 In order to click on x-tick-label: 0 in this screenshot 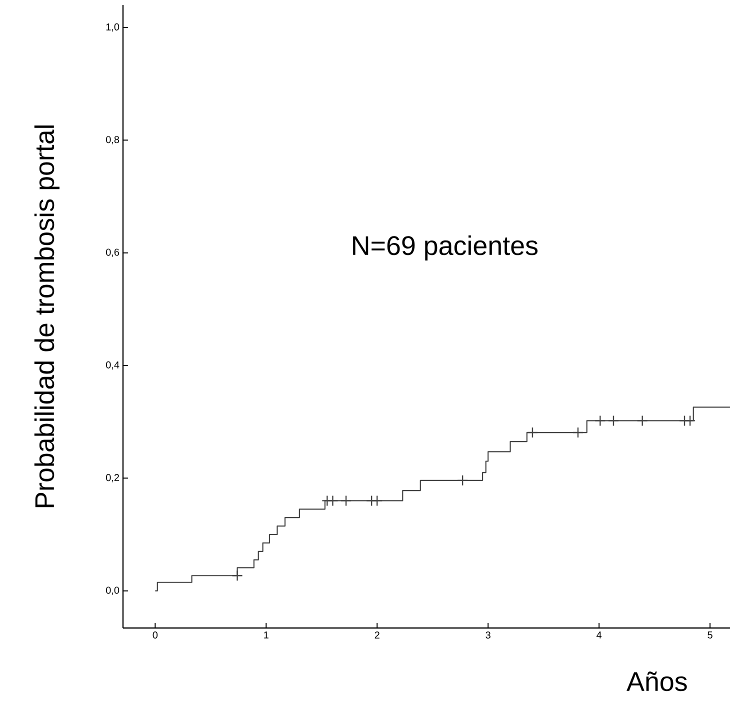, I will do `click(155, 635)`.